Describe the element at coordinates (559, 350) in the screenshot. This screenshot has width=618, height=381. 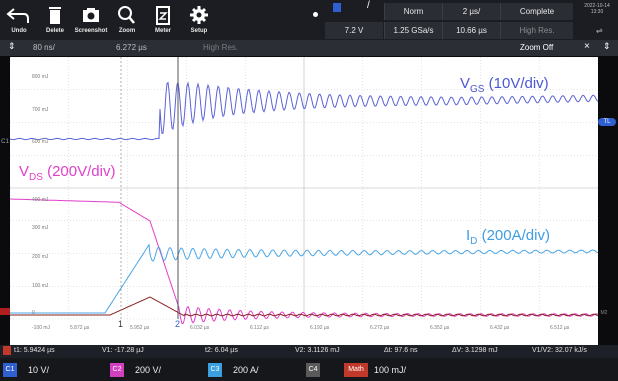
I see `measure-ratio: V1/V2: 32.07 kJ/s` at that location.